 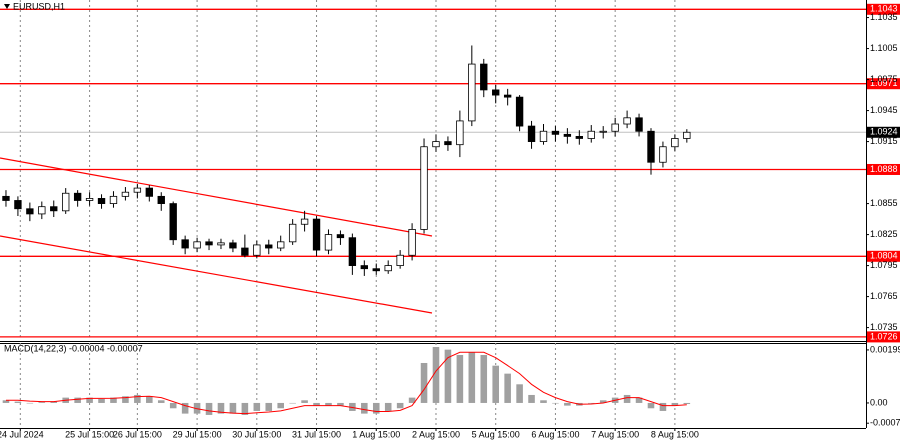 What do you see at coordinates (316, 434) in the screenshot?
I see `x-tick-label: 31 Jul 15:00` at bounding box center [316, 434].